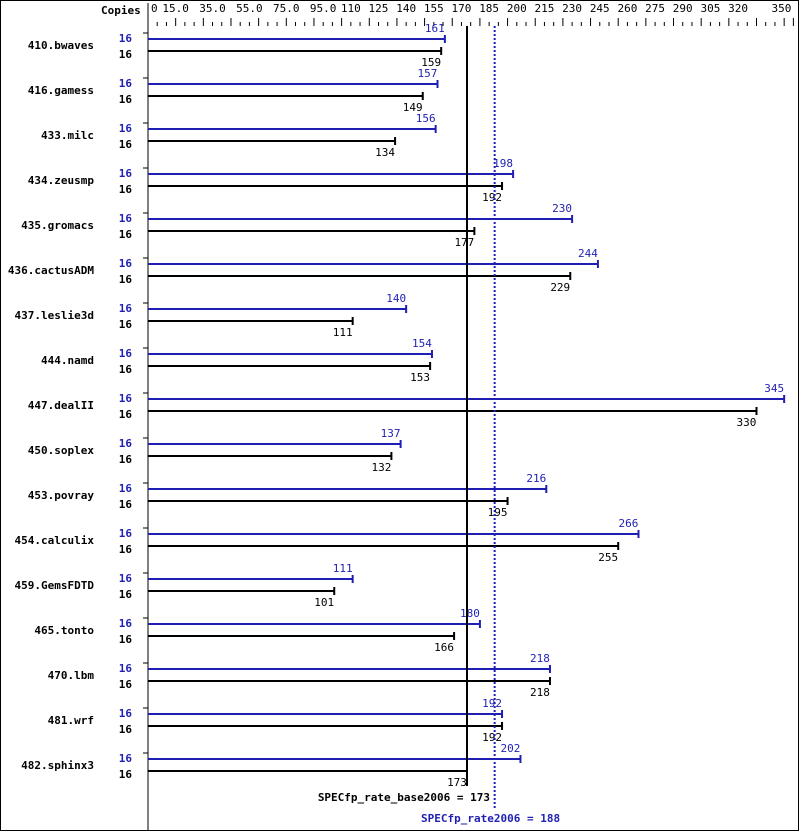  What do you see at coordinates (121, 10) in the screenshot?
I see `axis-label: Copies` at bounding box center [121, 10].